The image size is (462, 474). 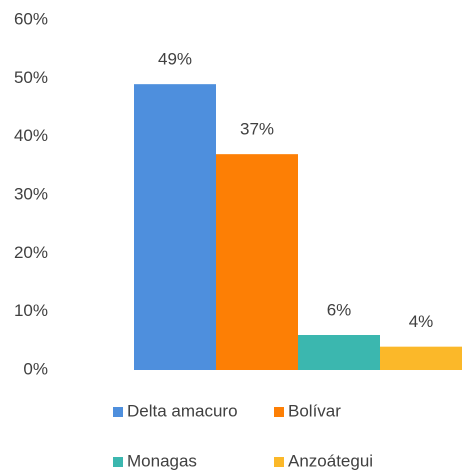 What do you see at coordinates (31, 18) in the screenshot?
I see `y-tick-label: 60%` at bounding box center [31, 18].